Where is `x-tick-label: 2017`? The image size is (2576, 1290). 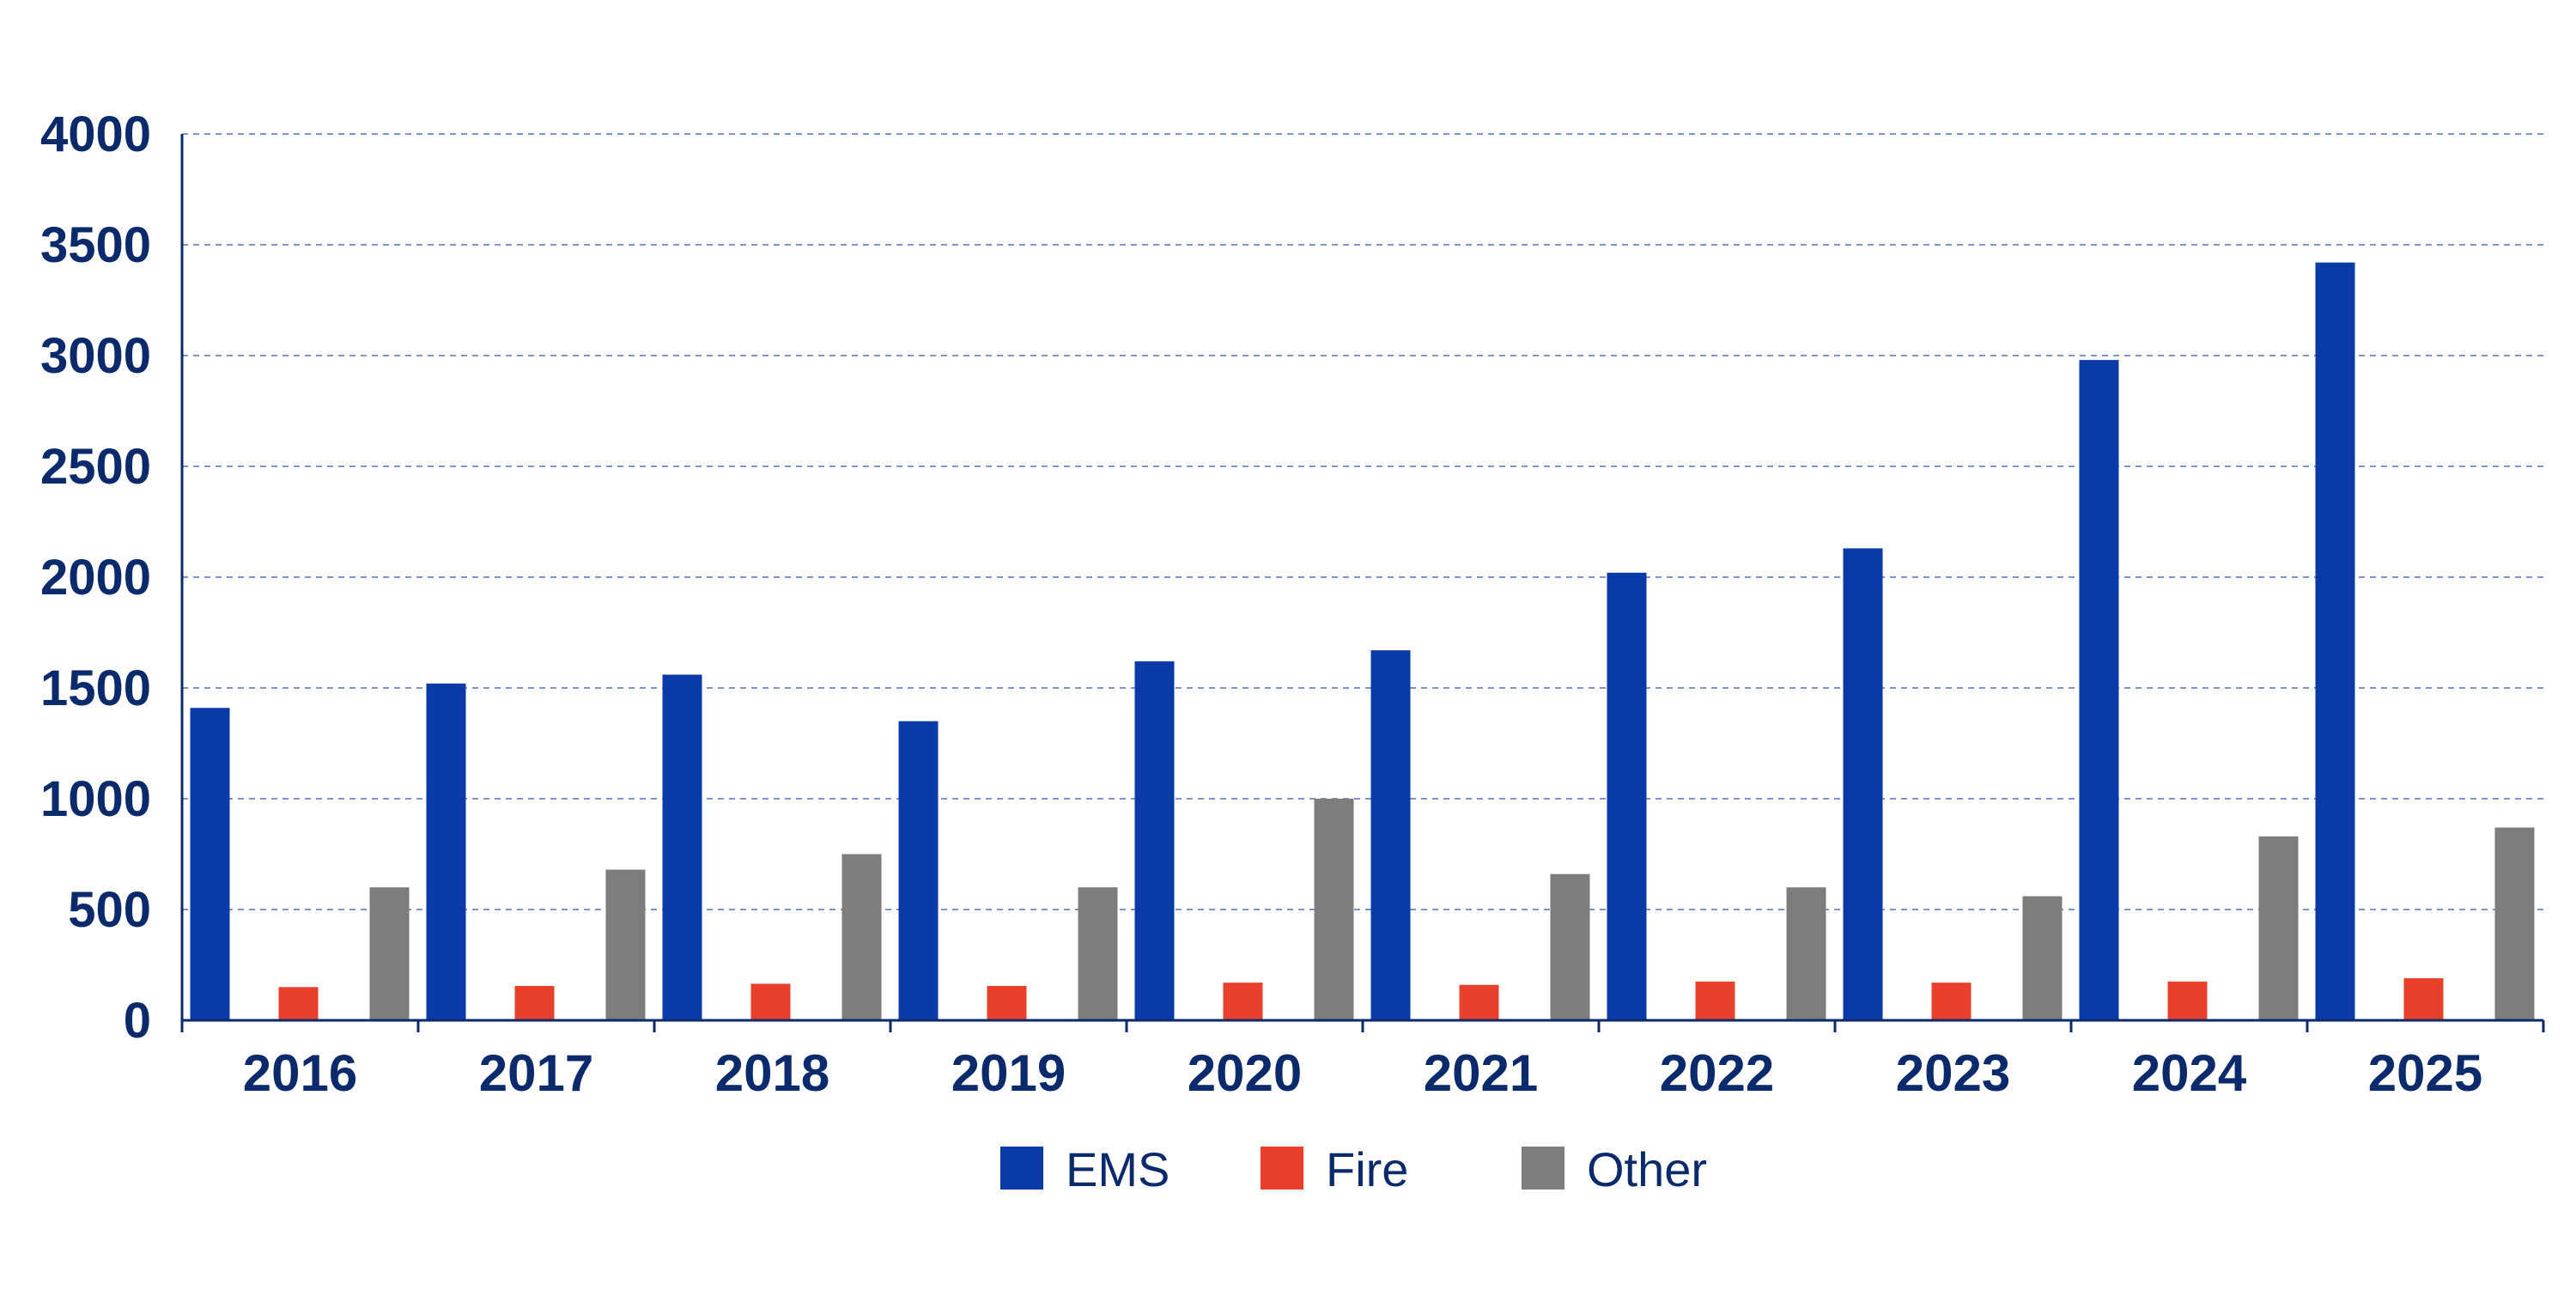 x-tick-label: 2017 is located at coordinates (536, 1073).